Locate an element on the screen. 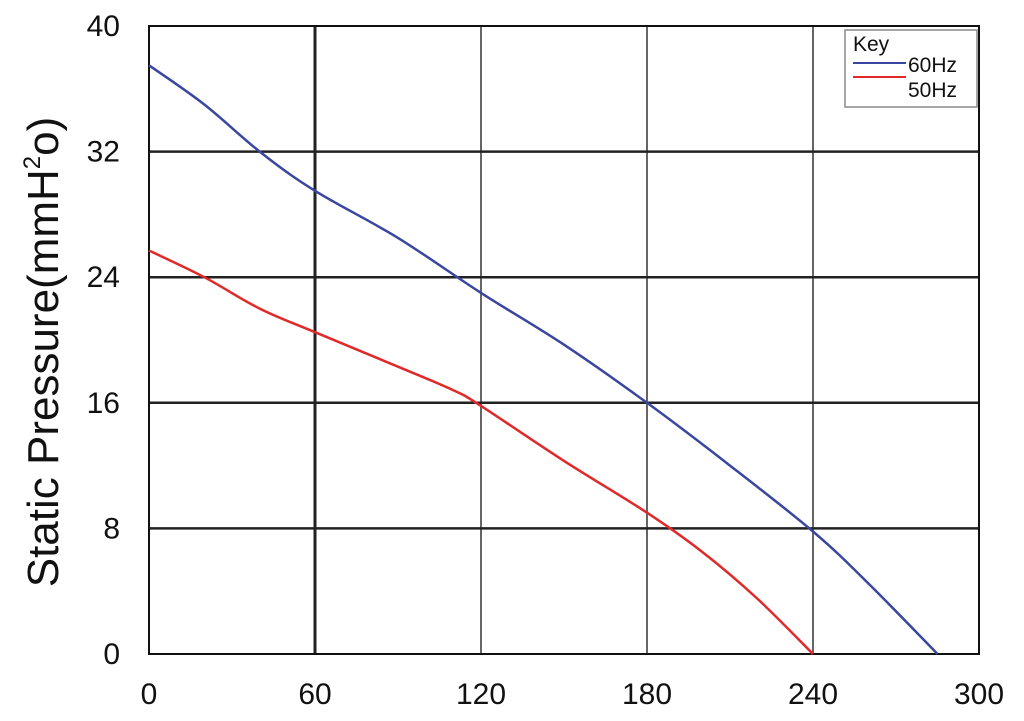 This screenshot has width=1024, height=721. legend-title: Key is located at coordinates (871, 44).